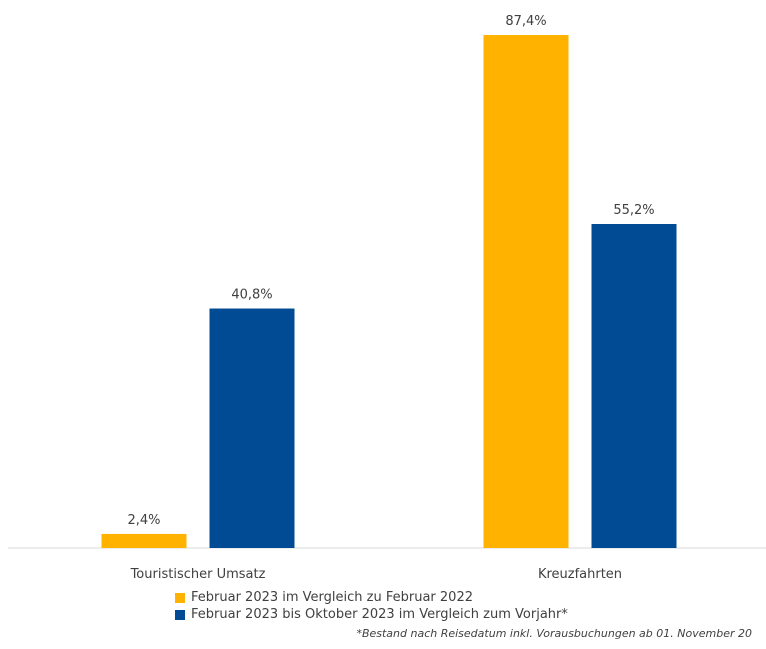 The image size is (766, 649). Describe the element at coordinates (633, 210) in the screenshot. I see `data-label-2-series-2: 55,2%` at that location.